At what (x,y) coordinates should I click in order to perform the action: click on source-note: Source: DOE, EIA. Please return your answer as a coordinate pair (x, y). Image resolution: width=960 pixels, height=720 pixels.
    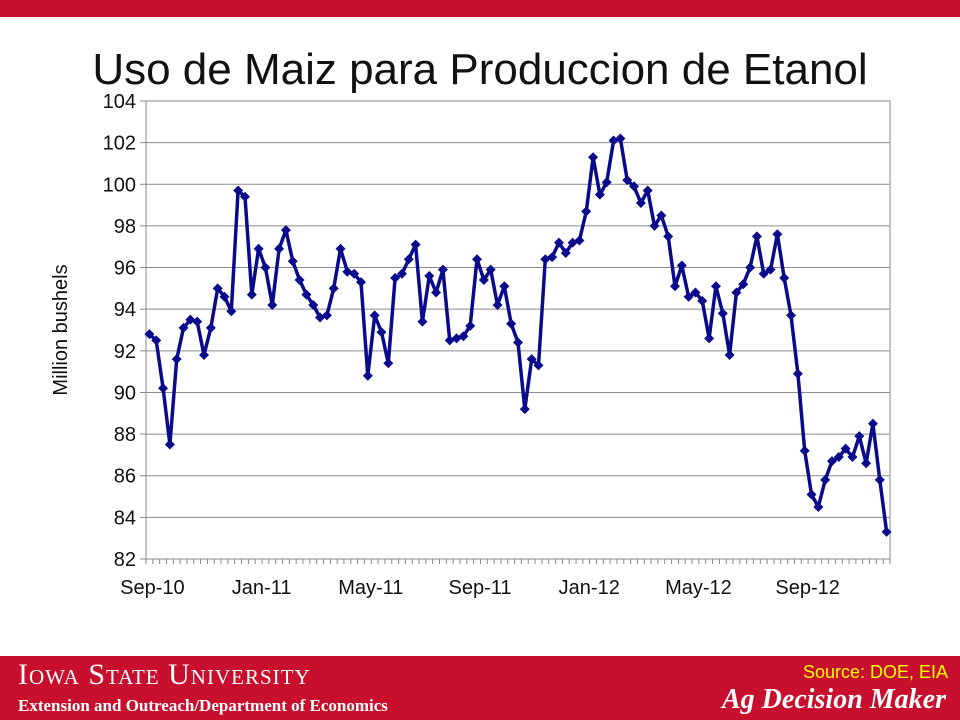
    Looking at the image, I should click on (875, 672).